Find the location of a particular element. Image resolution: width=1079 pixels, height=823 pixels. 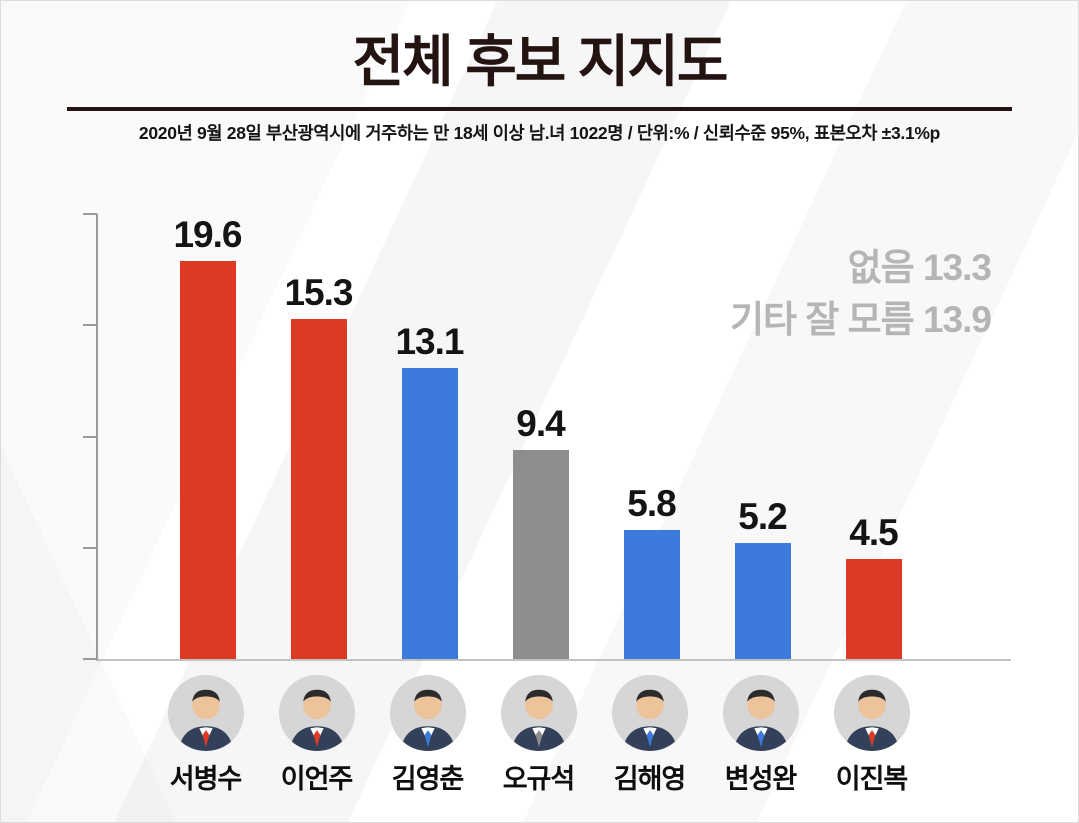

etc-value: 13.9 is located at coordinates (957, 319).